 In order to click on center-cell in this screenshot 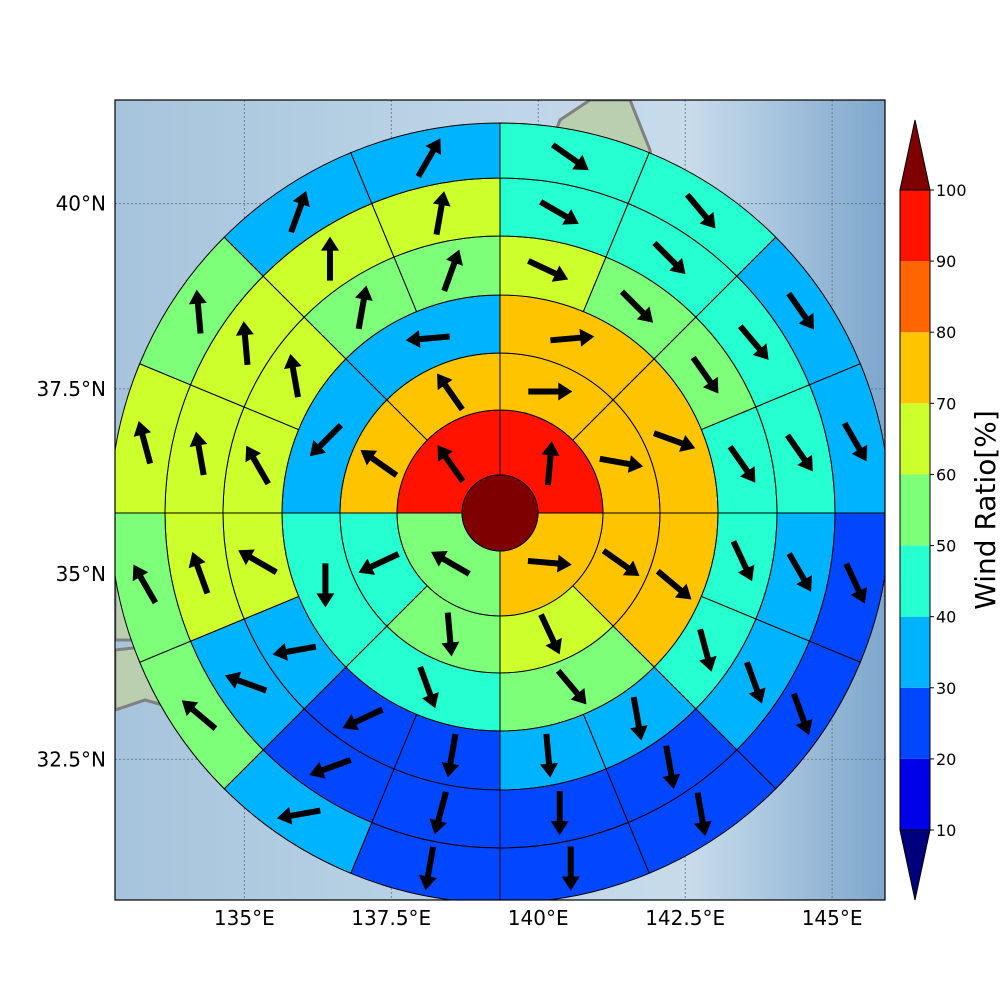, I will do `click(500, 513)`.